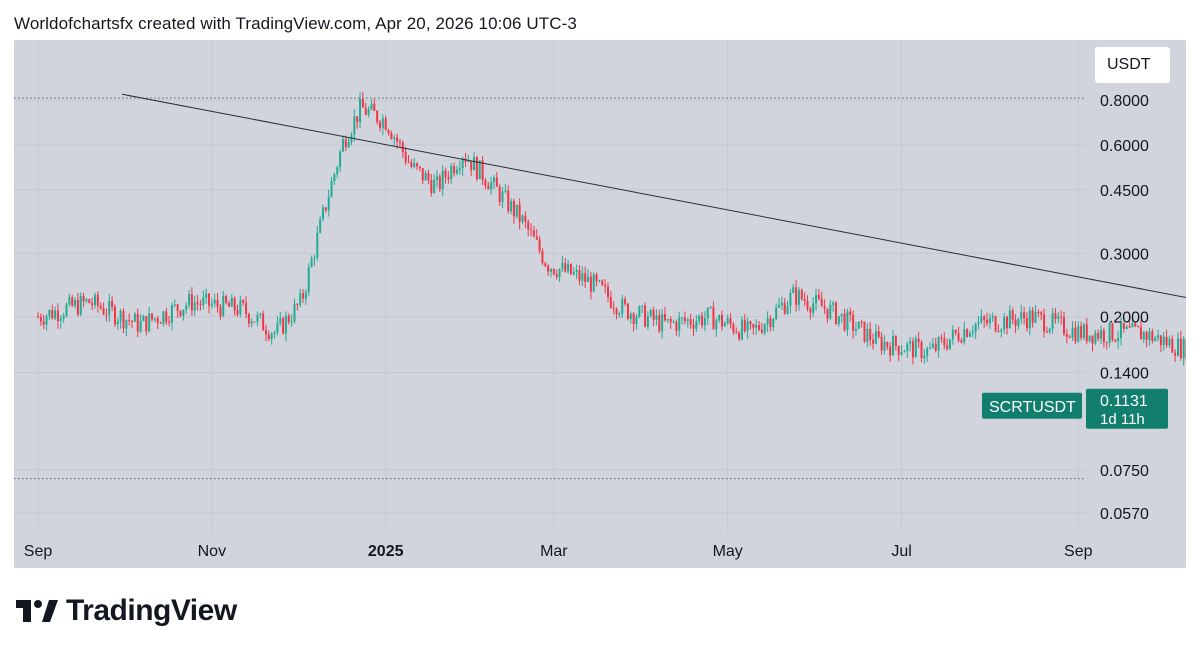 The image size is (1200, 652). Describe the element at coordinates (1124, 254) in the screenshot. I see `price-axis-label: 0.3000` at that location.